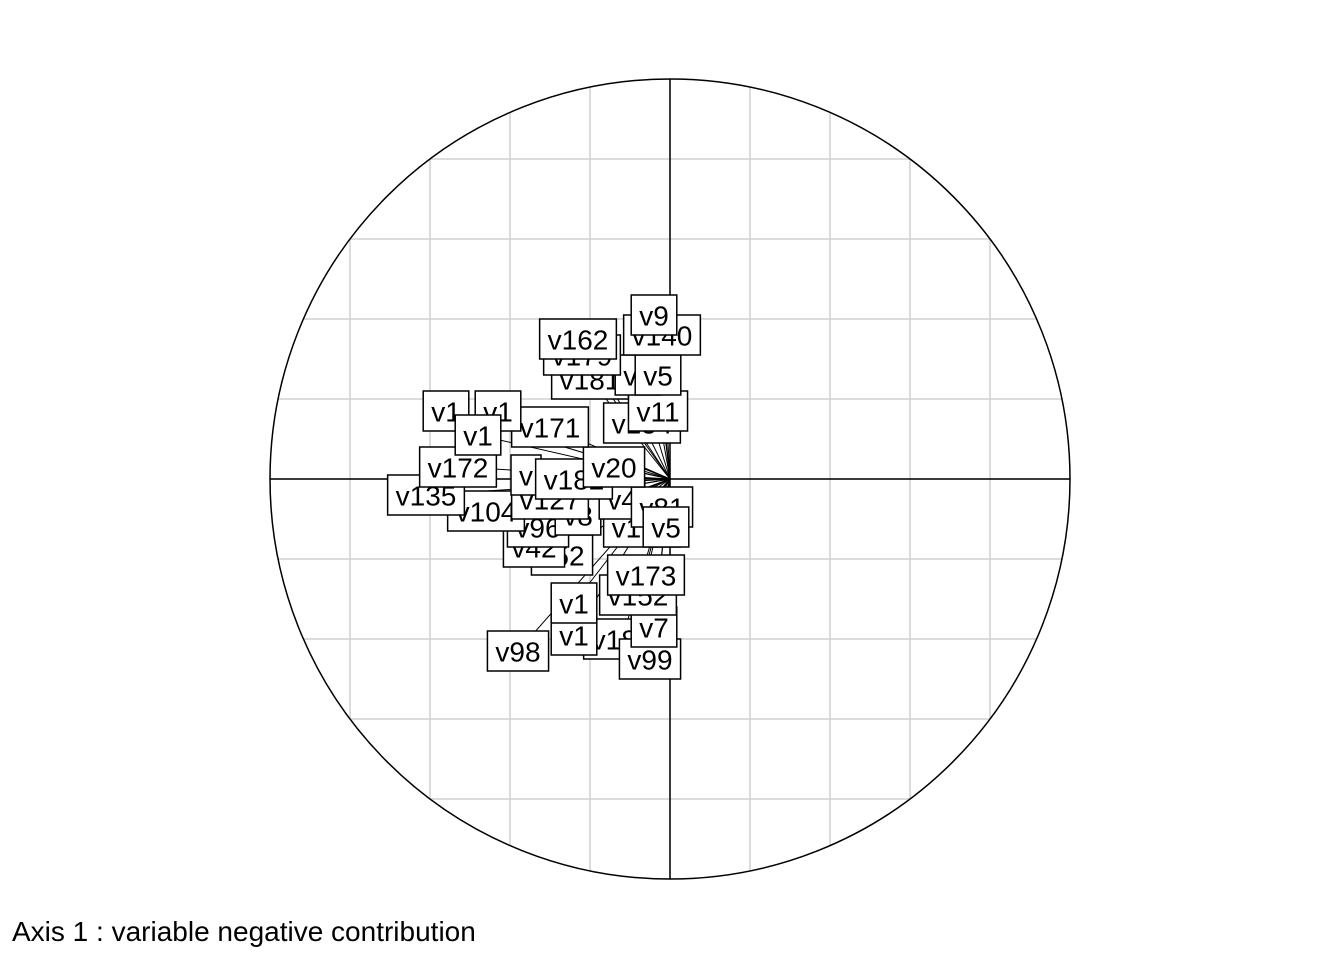  I want to click on label-text-v104: v104, so click(486, 512).